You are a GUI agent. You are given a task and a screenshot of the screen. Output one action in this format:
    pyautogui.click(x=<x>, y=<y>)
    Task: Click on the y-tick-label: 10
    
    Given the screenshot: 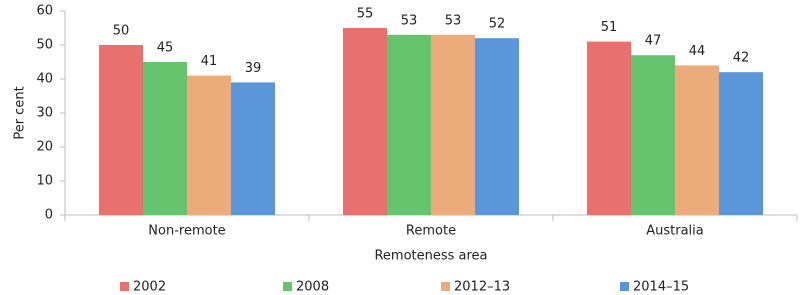 What is the action you would take?
    pyautogui.click(x=44, y=181)
    